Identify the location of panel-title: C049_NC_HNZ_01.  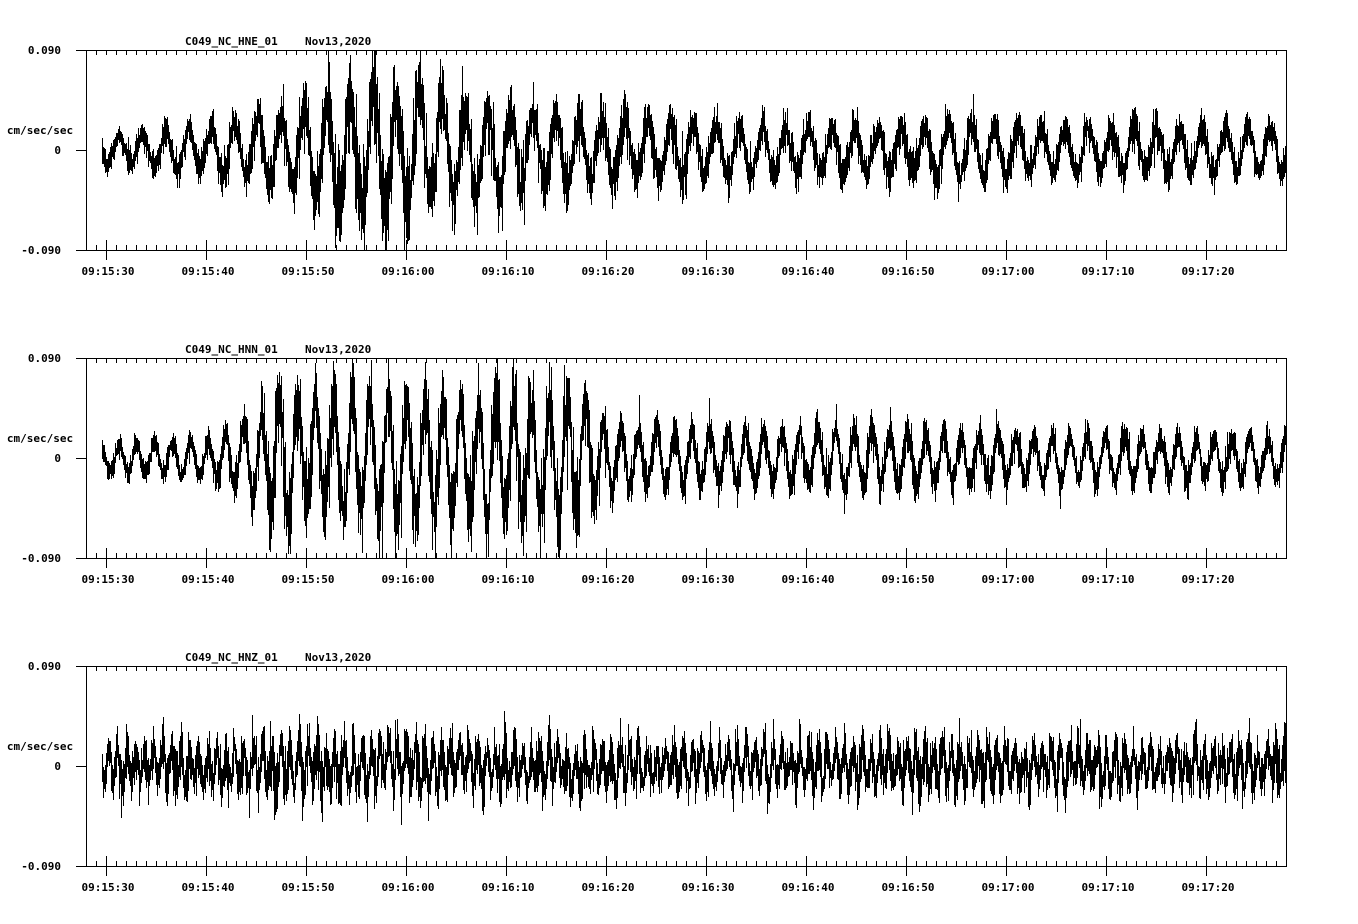
(231, 657).